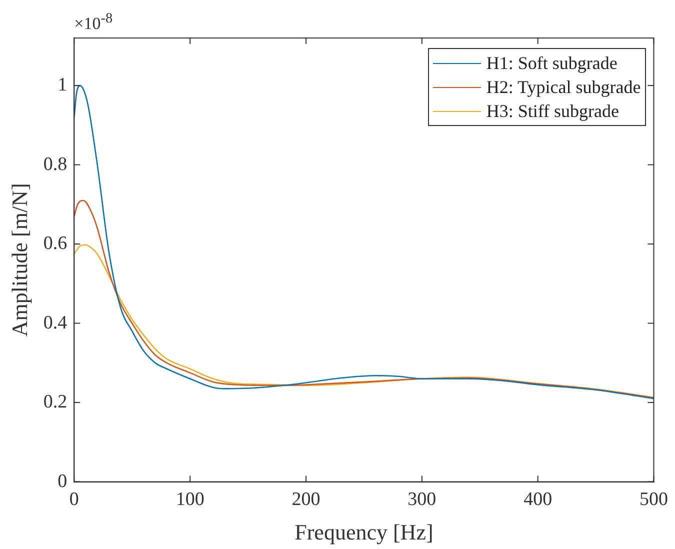  I want to click on text: ×10$^{-8}$, so click(93, 21).